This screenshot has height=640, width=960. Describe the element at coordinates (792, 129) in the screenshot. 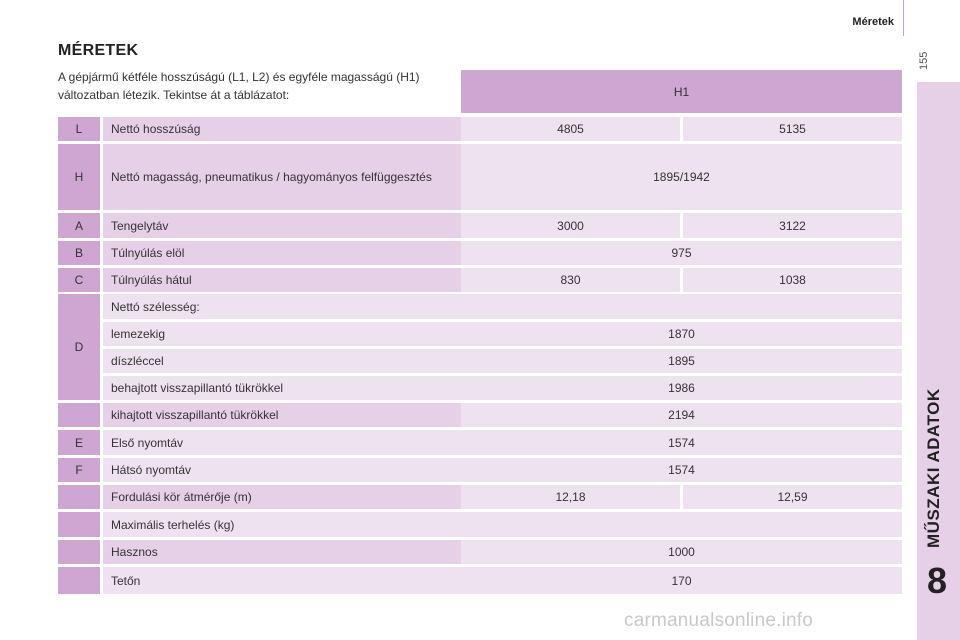

I see `value-l2: 5135` at that location.